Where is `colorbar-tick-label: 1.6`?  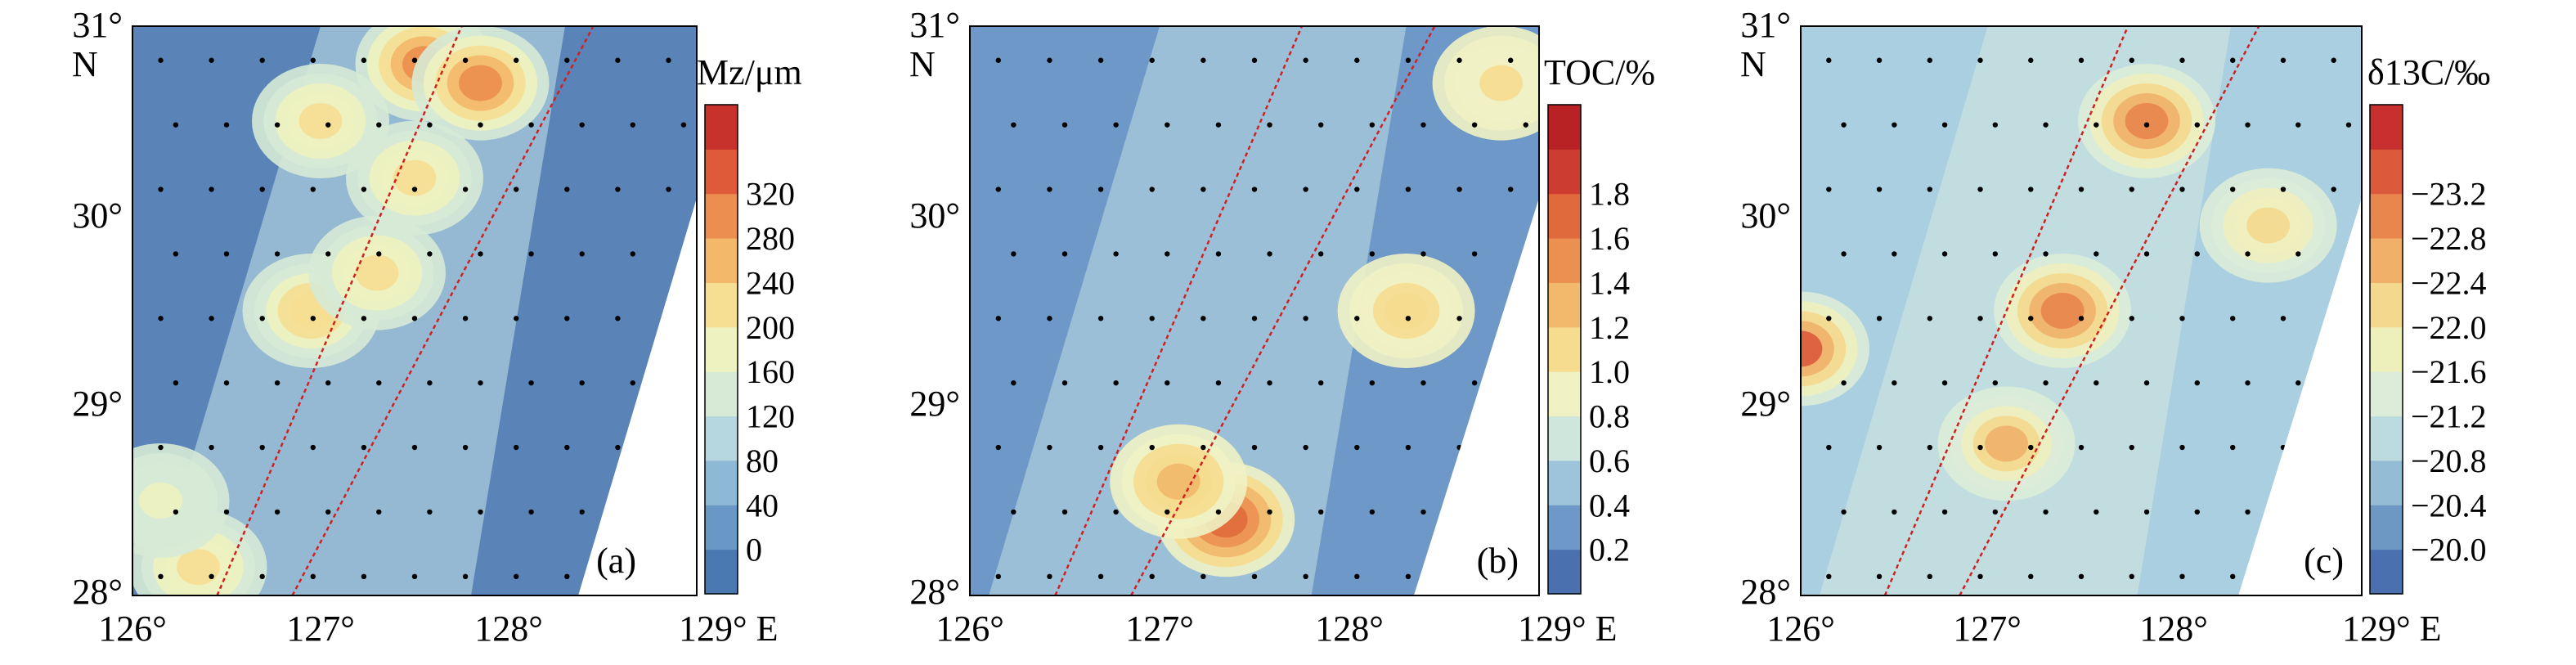 colorbar-tick-label: 1.6 is located at coordinates (1609, 238).